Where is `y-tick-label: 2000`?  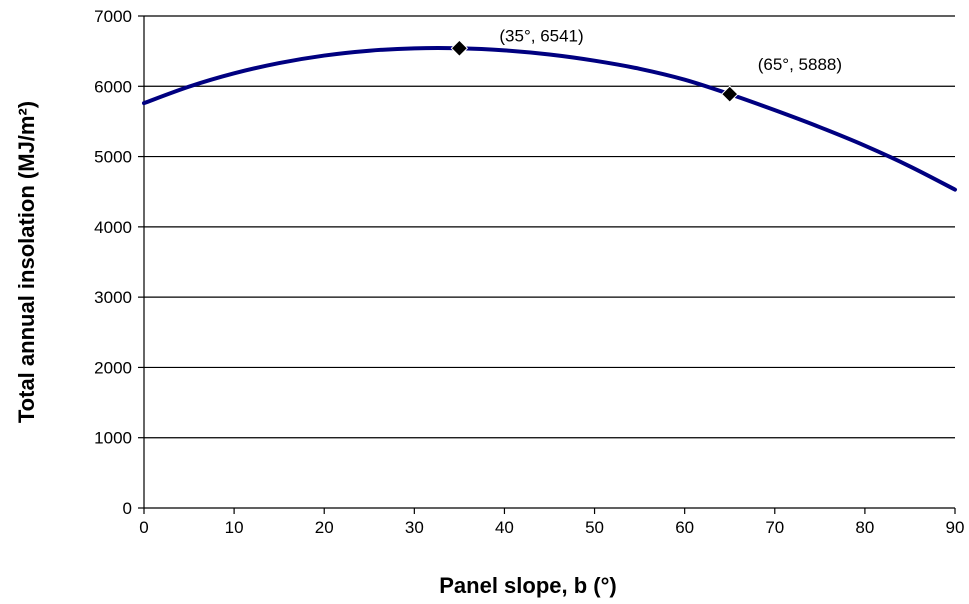 y-tick-label: 2000 is located at coordinates (113, 367).